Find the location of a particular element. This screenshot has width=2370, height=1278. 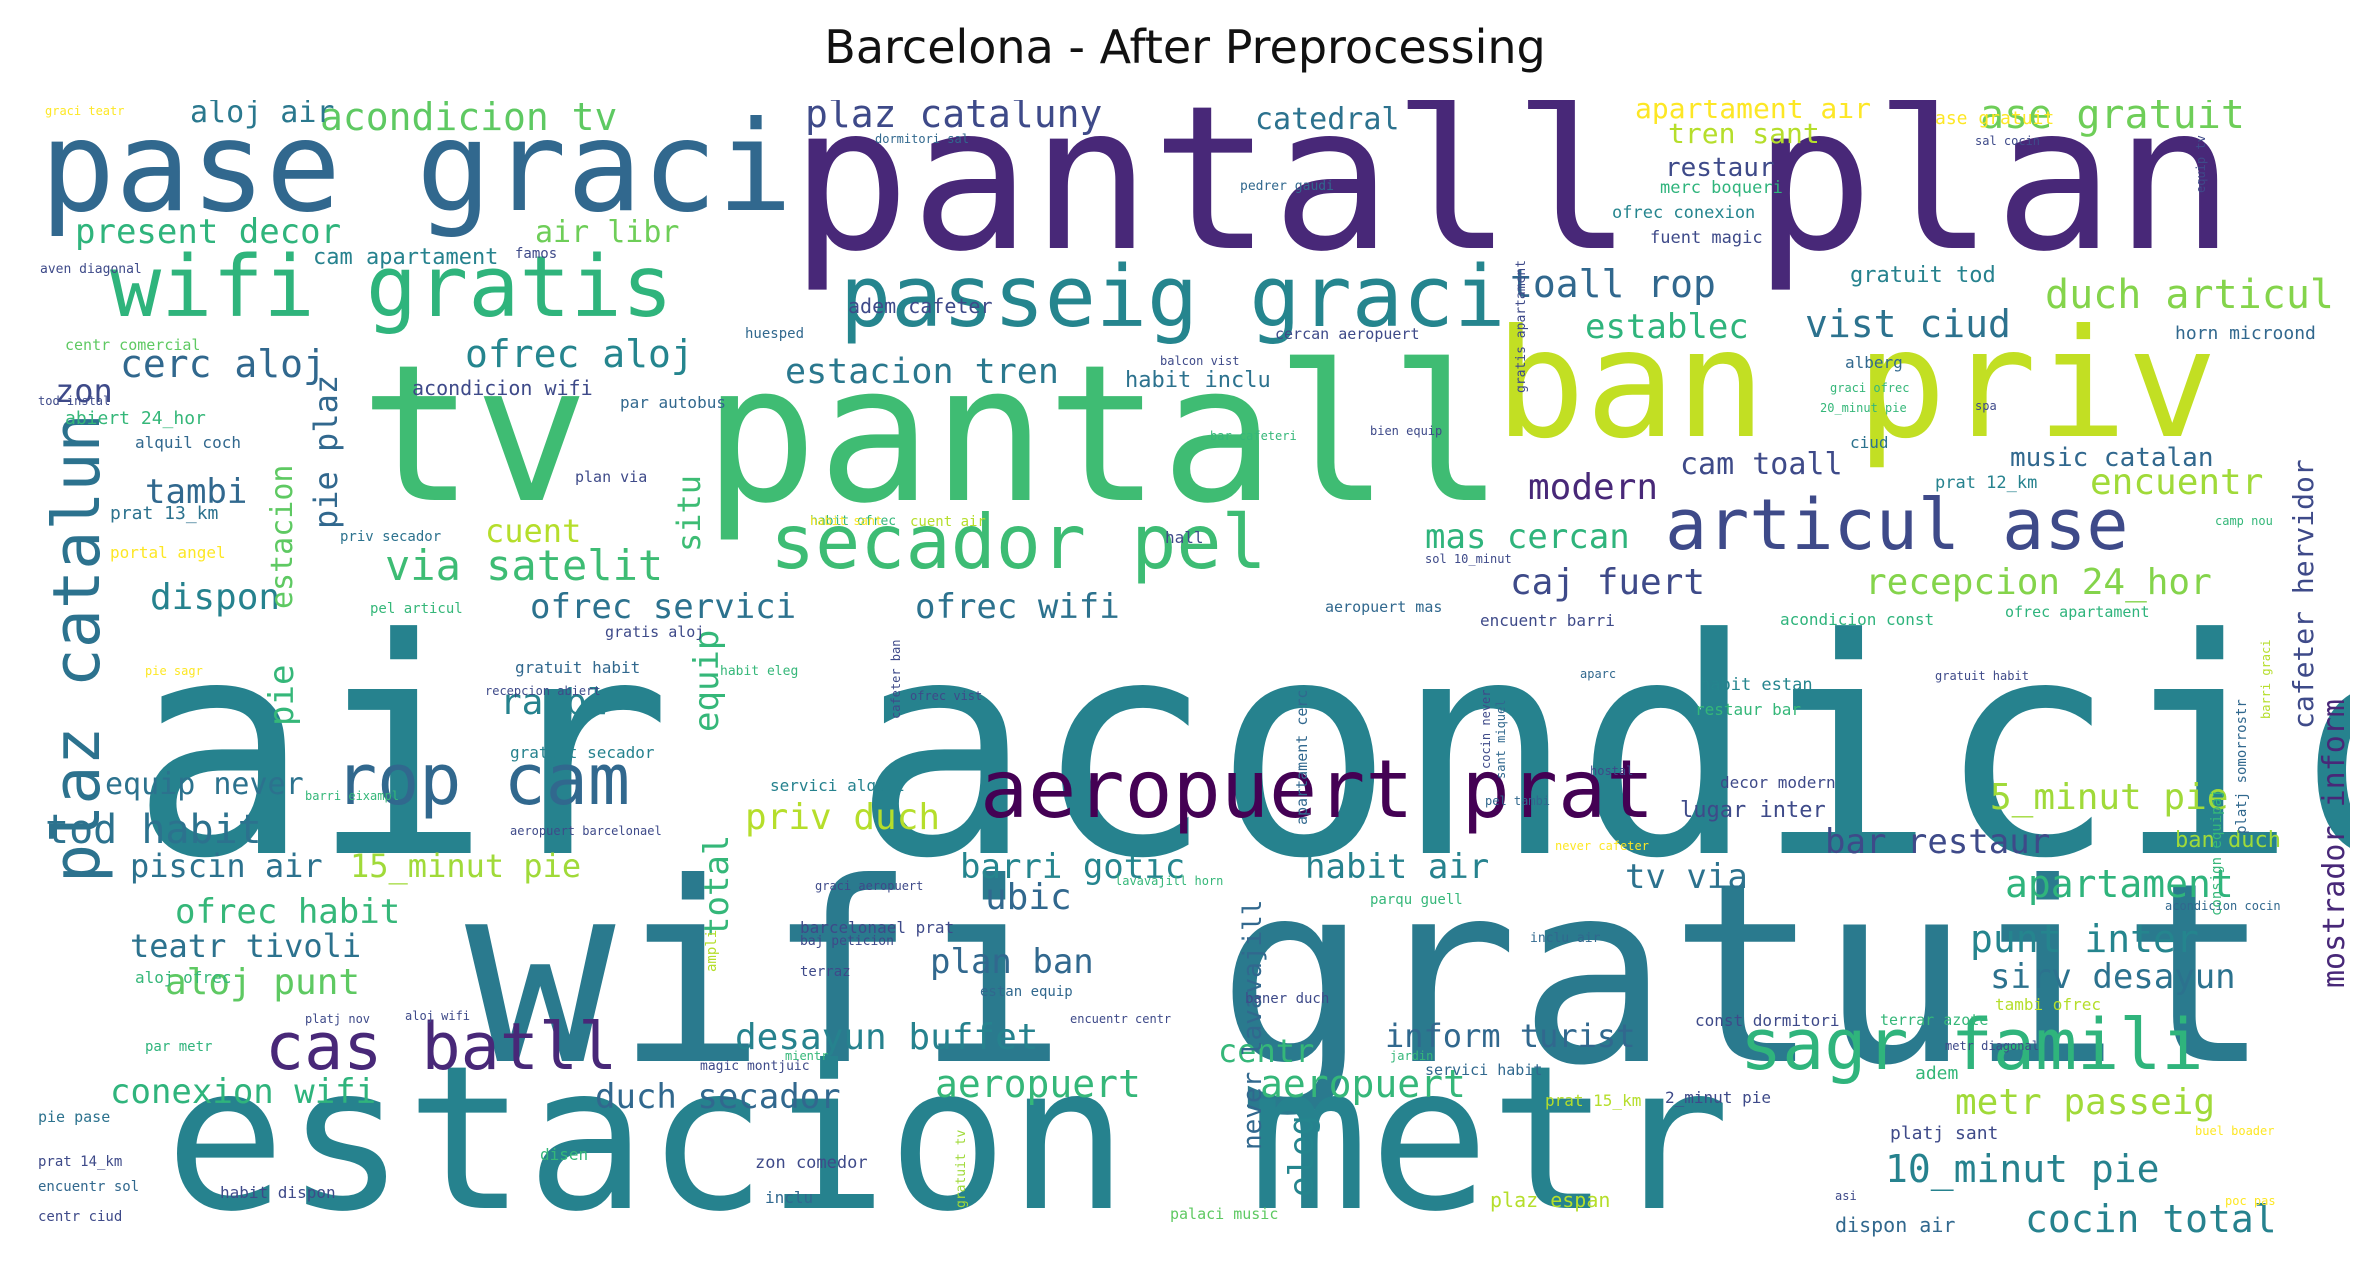

cloud-word: acondicion tv is located at coordinates (469, 119).